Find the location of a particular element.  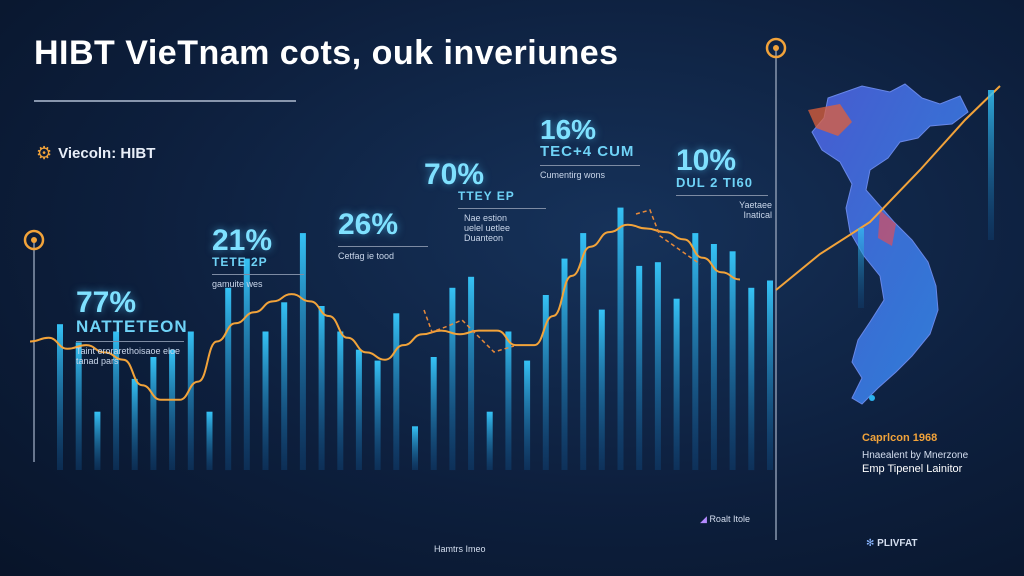

gear-icon: ⚙ is located at coordinates (44, 153).